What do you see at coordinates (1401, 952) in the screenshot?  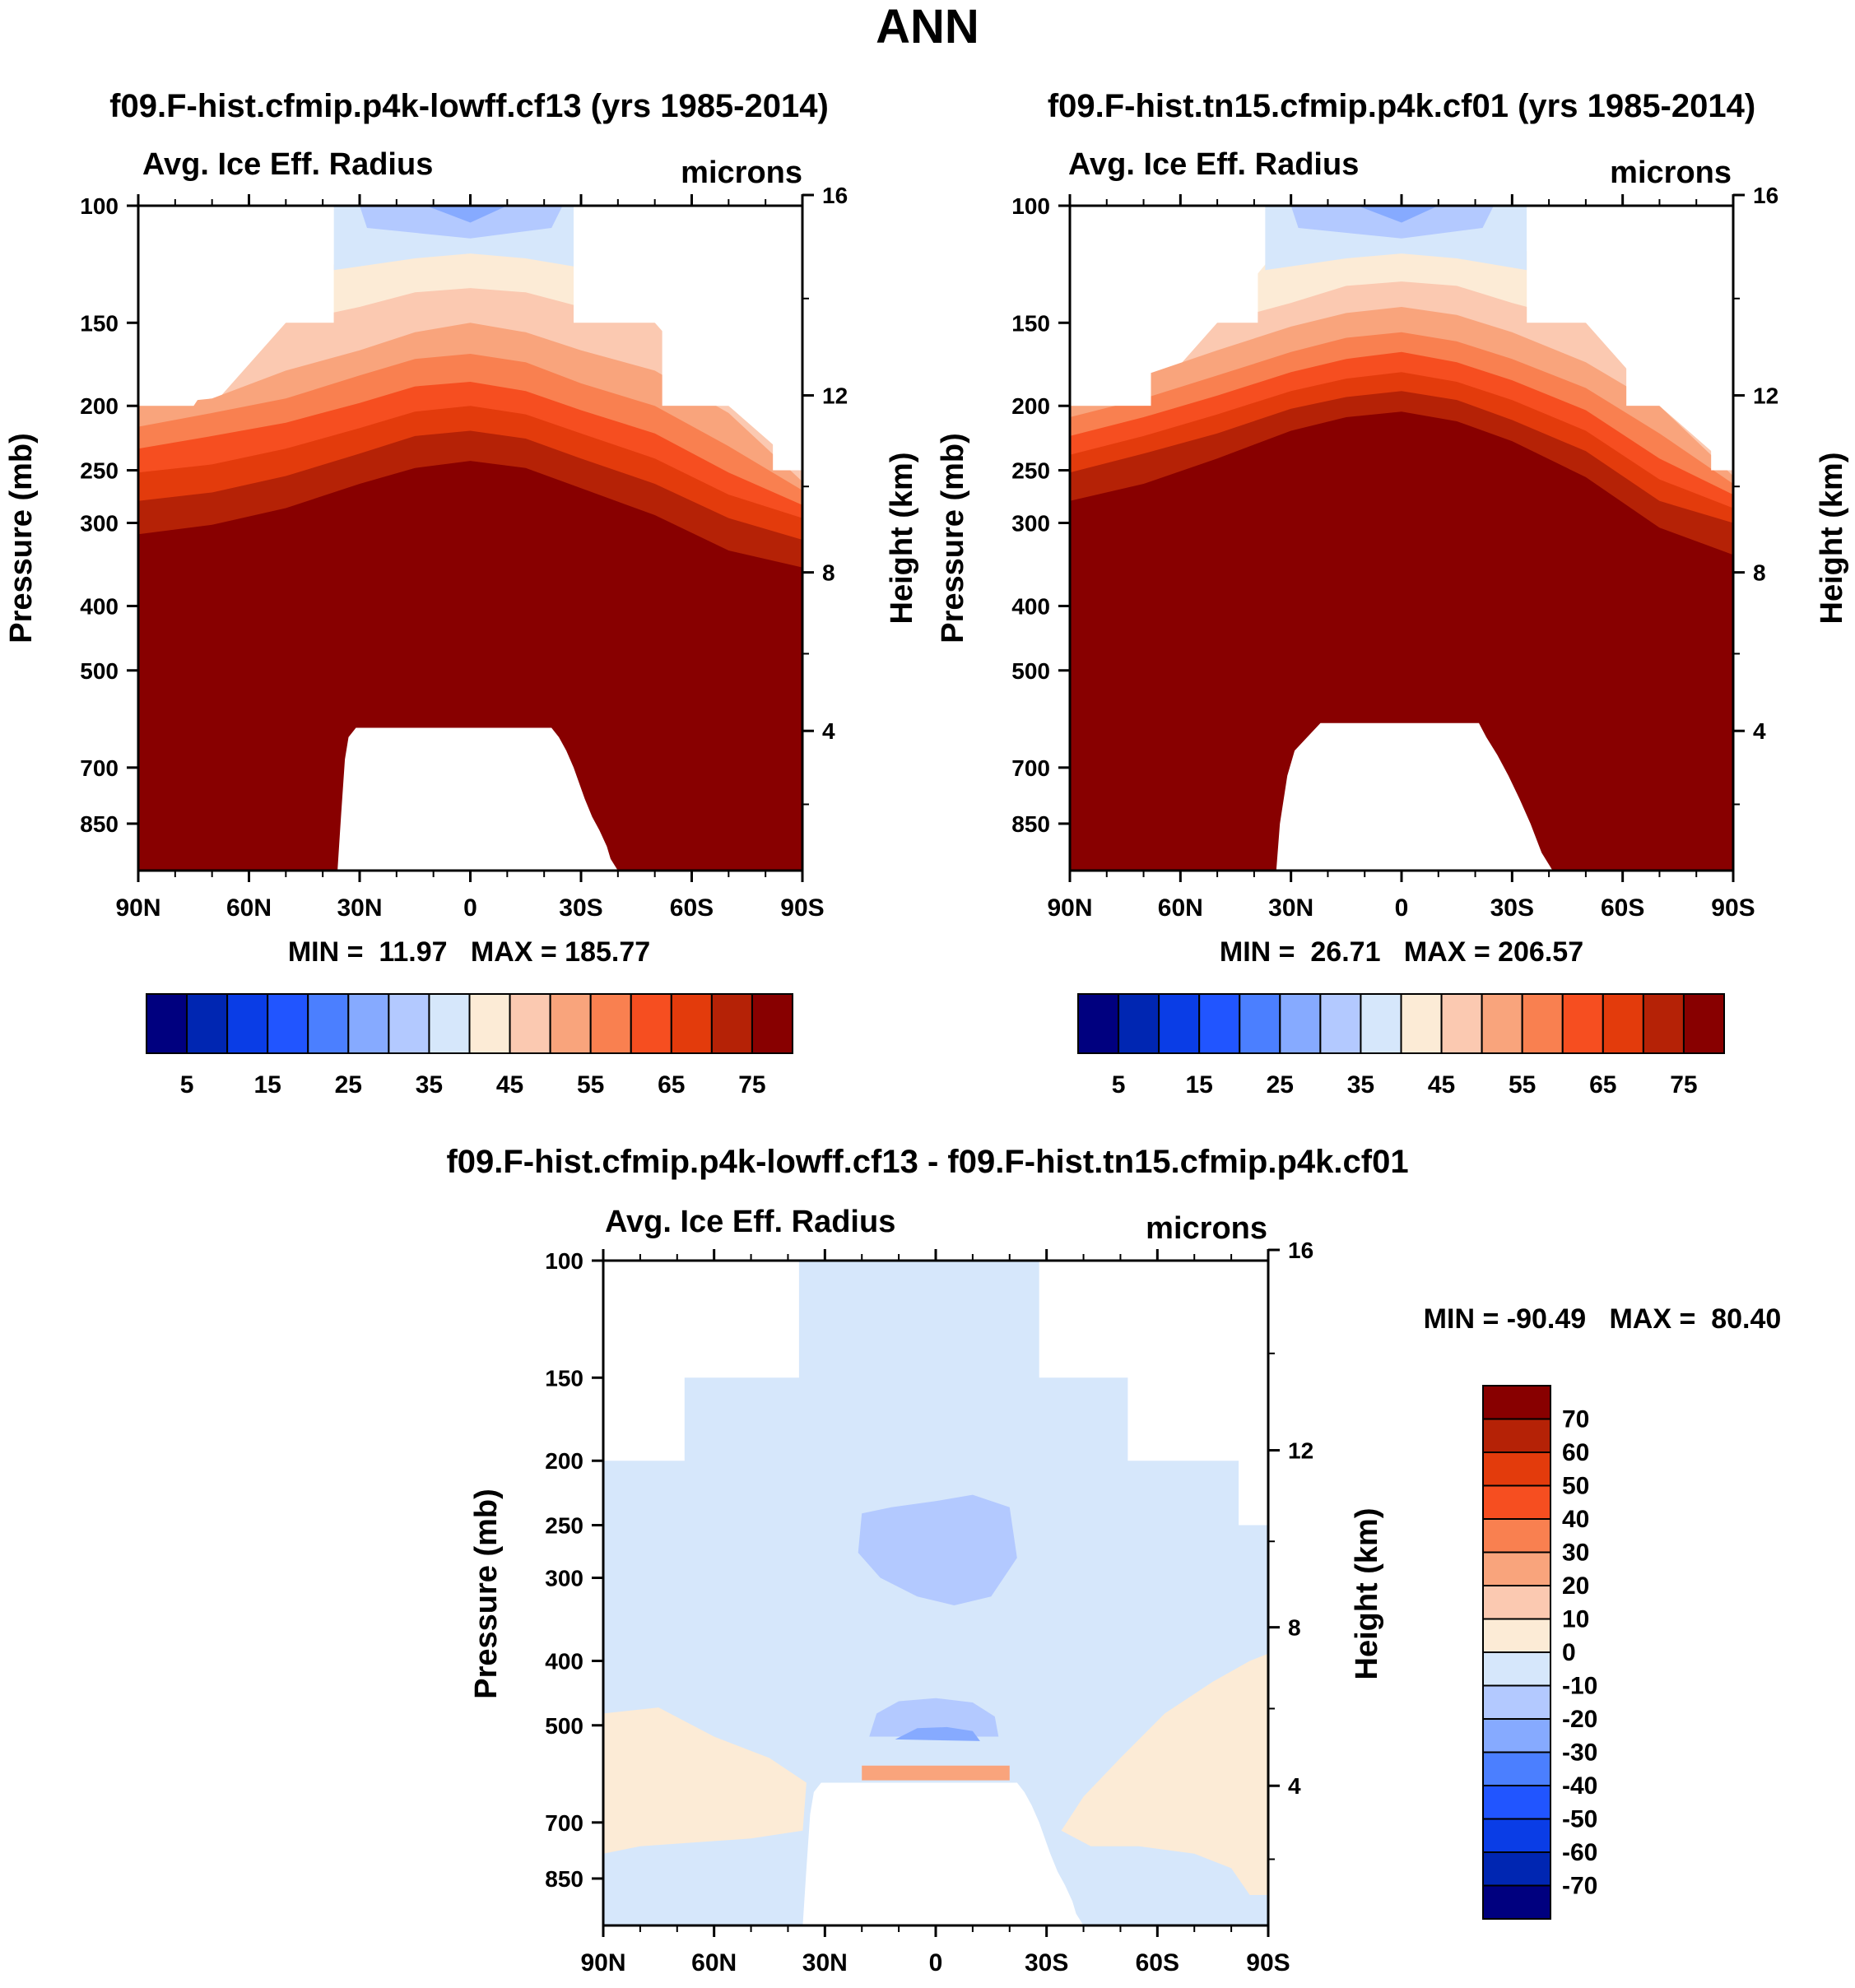 I see `stats-text: MIN = 26.71 MAX = 206.57` at bounding box center [1401, 952].